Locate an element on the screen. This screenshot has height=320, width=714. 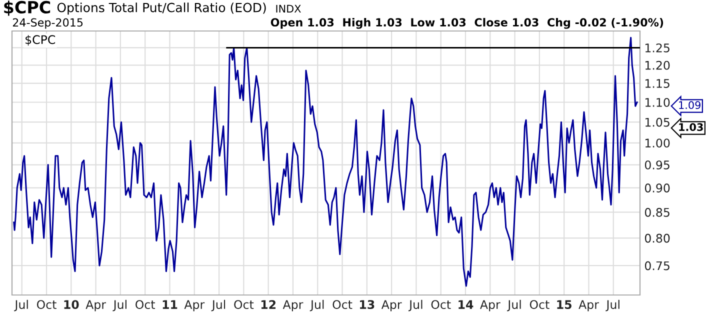
y-tick-label: 1.00 is located at coordinates (657, 143).